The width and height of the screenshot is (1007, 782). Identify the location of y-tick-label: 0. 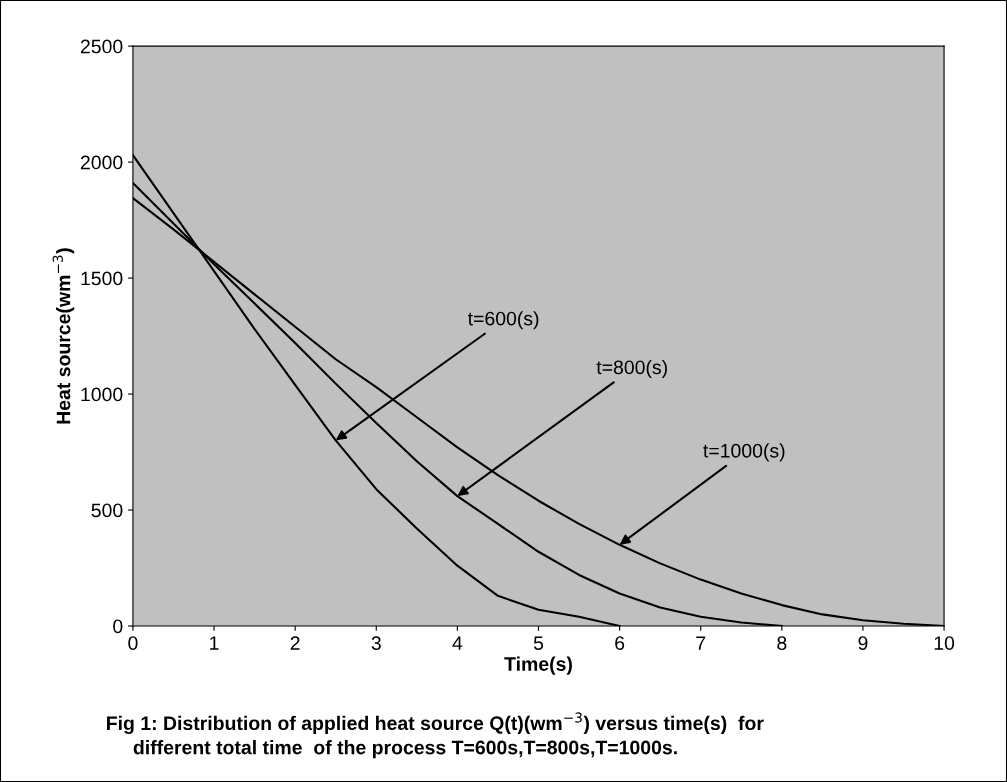
(118, 626).